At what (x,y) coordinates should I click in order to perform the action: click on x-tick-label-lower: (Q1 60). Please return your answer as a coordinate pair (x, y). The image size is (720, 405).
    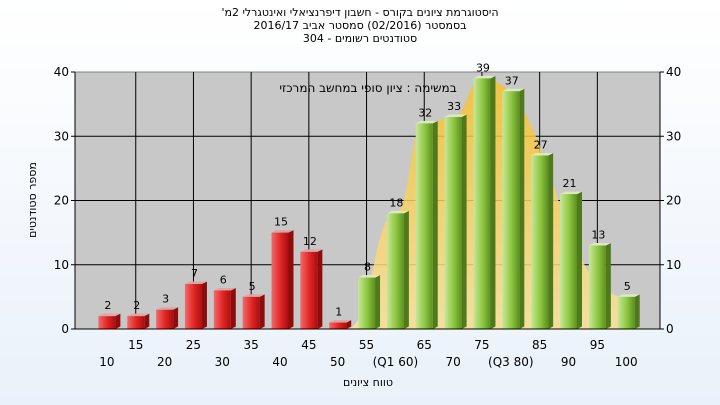
    Looking at the image, I should click on (396, 362).